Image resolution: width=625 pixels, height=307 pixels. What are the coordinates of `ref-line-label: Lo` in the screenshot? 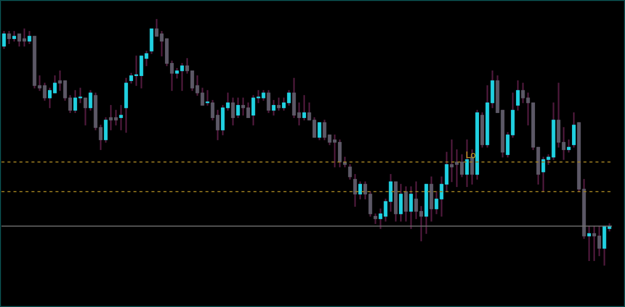 It's located at (470, 155).